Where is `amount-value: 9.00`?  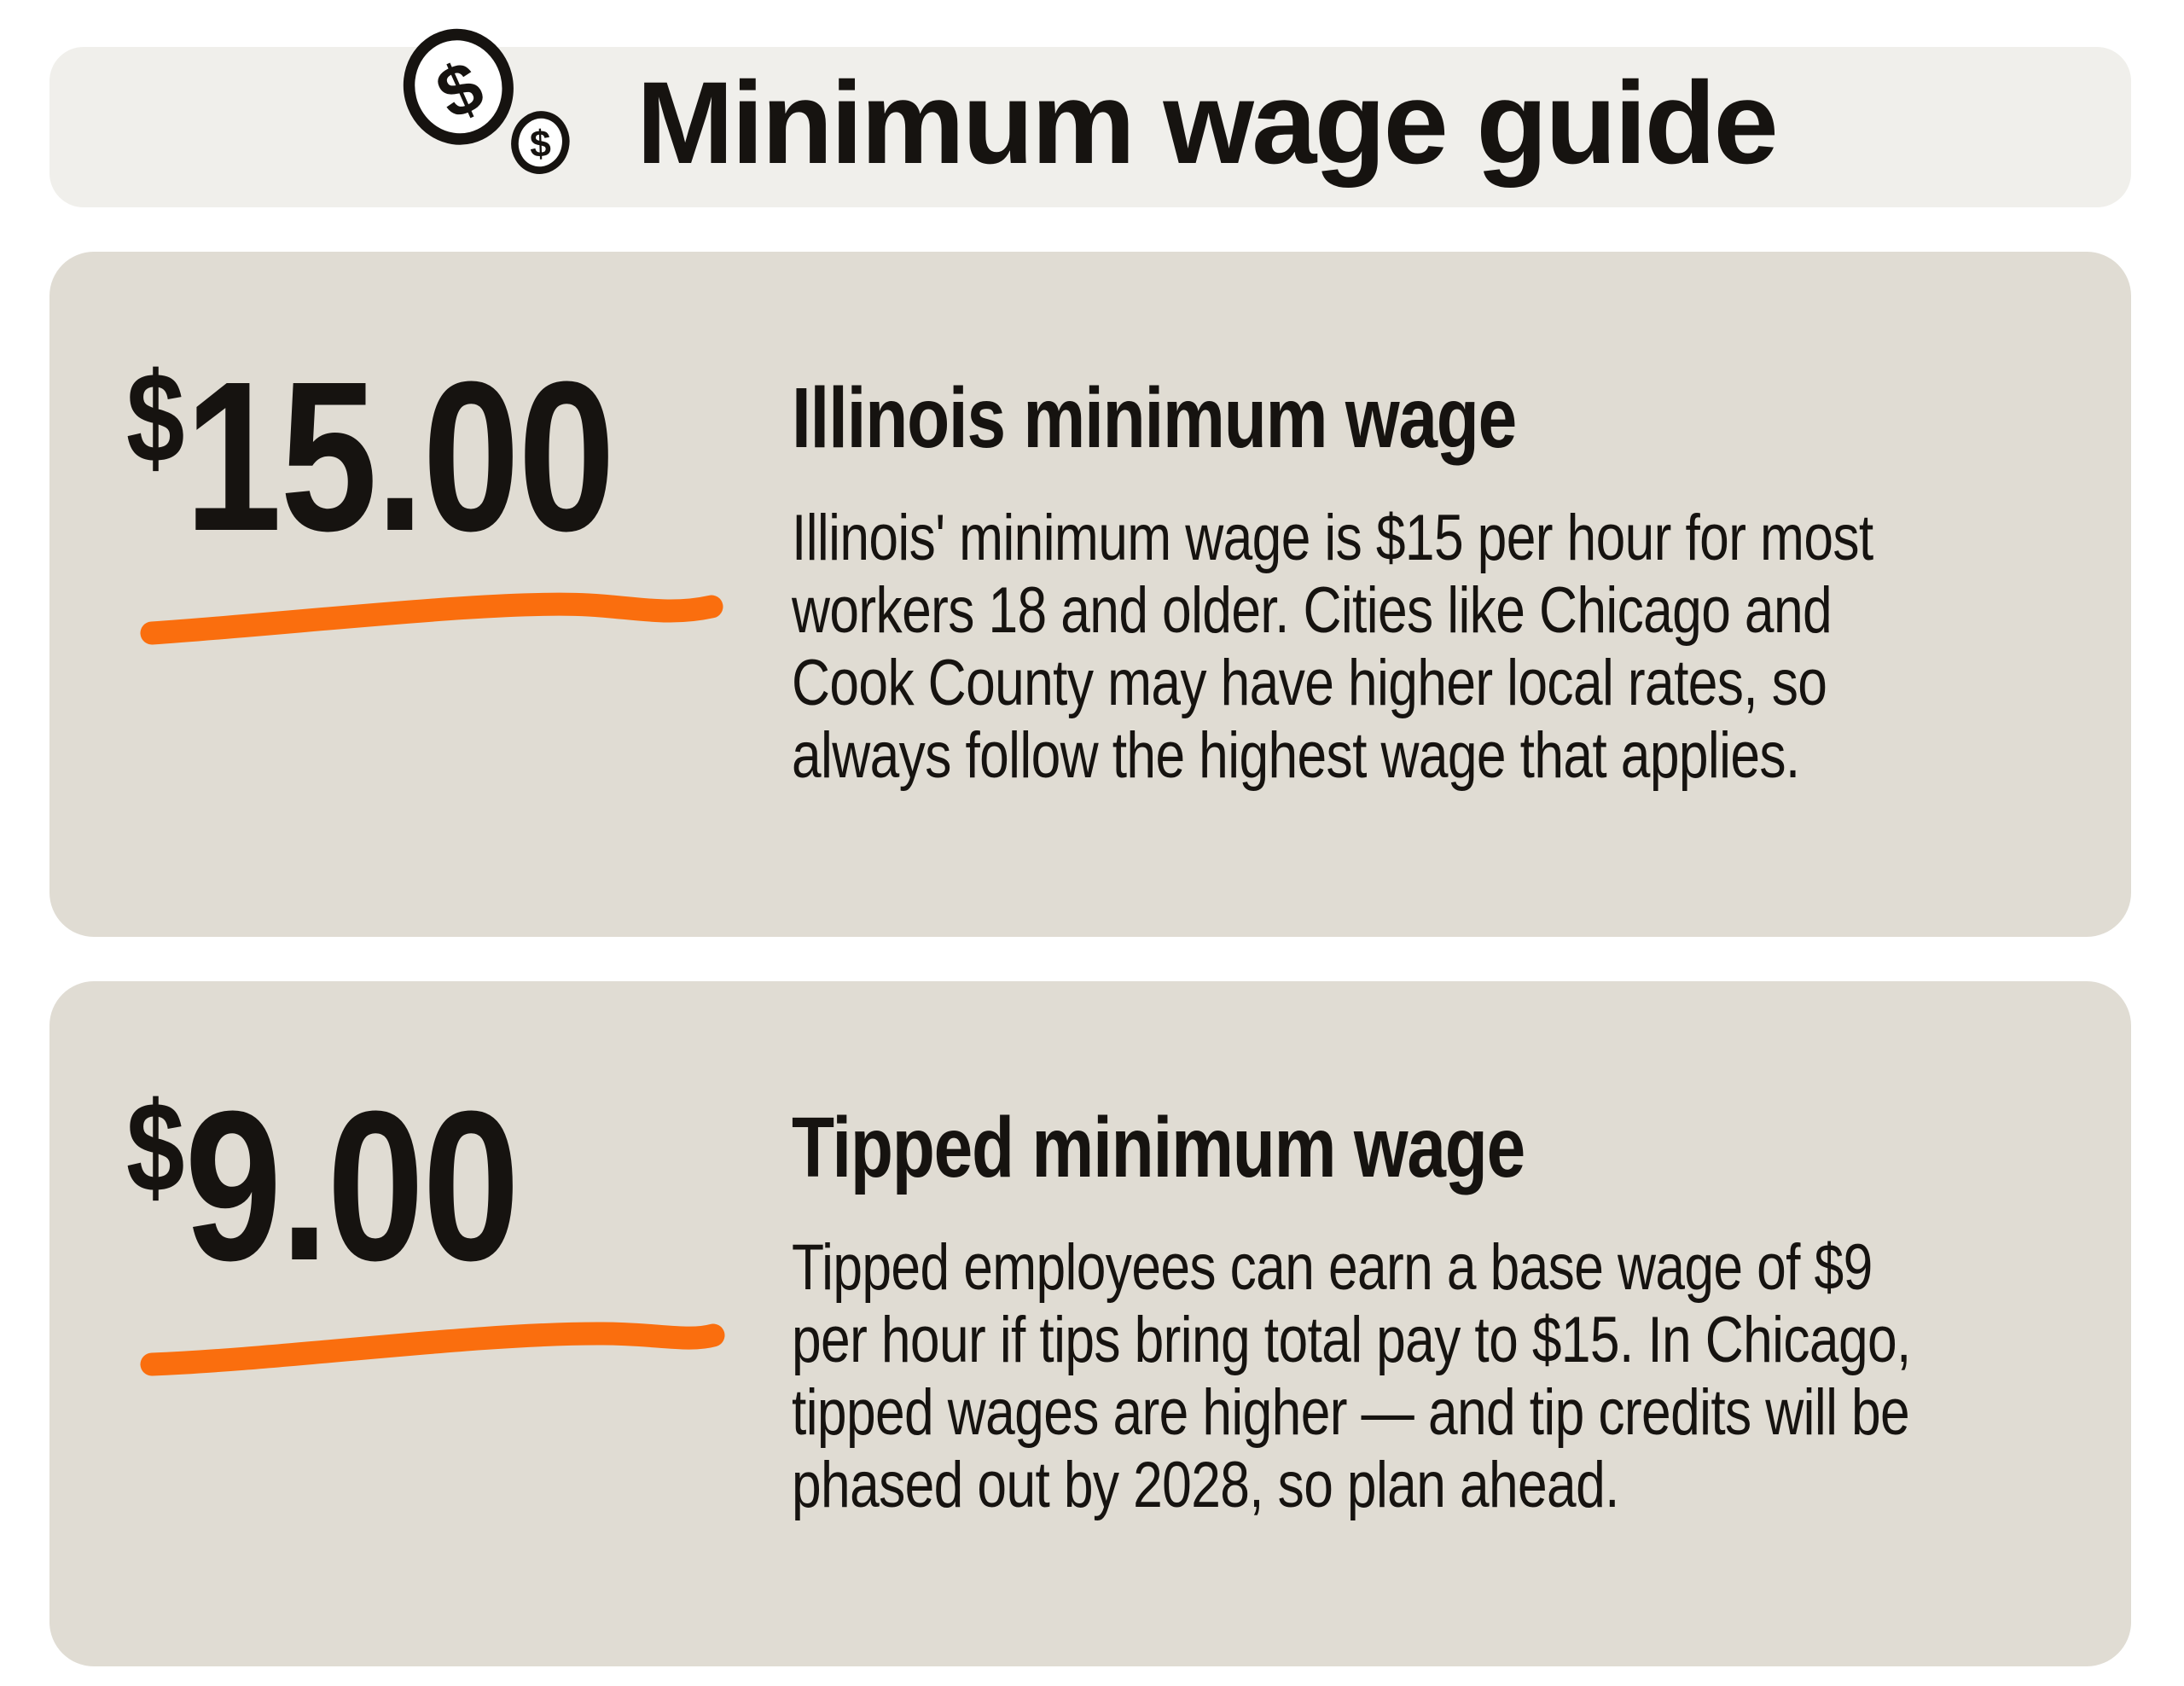 amount-value: 9.00 is located at coordinates (352, 1186).